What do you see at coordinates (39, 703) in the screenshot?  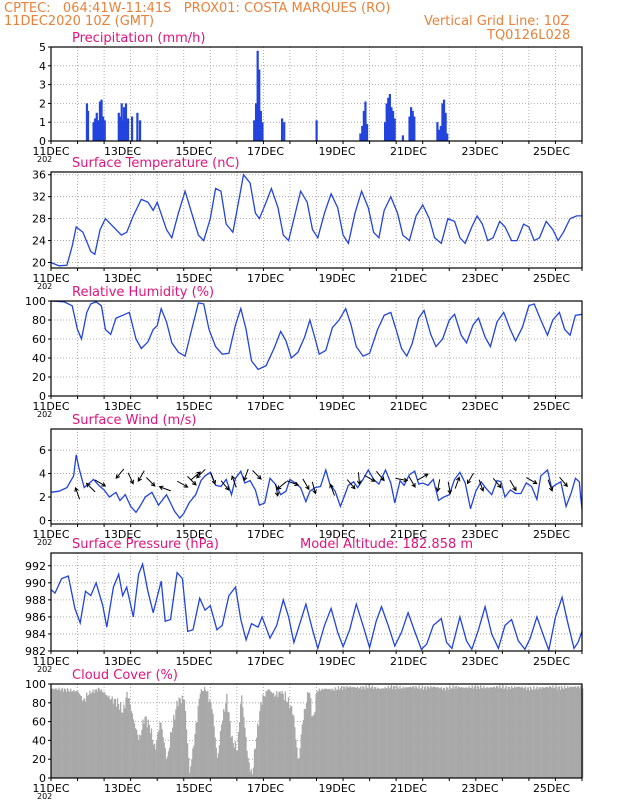 I see `y-tick-label: 80` at bounding box center [39, 703].